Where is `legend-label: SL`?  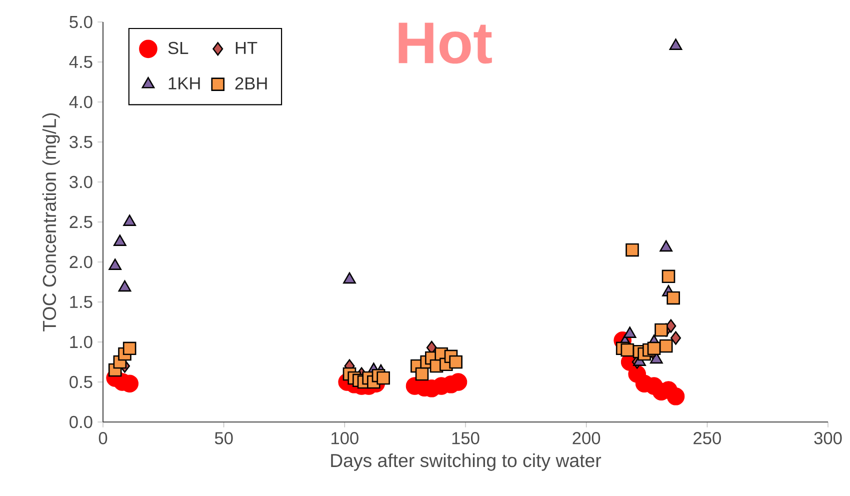
legend-label: SL is located at coordinates (178, 48).